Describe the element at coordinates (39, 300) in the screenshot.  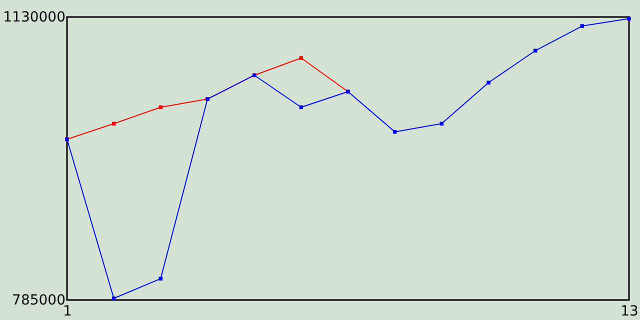
I see `y-tick-label: 785000` at that location.